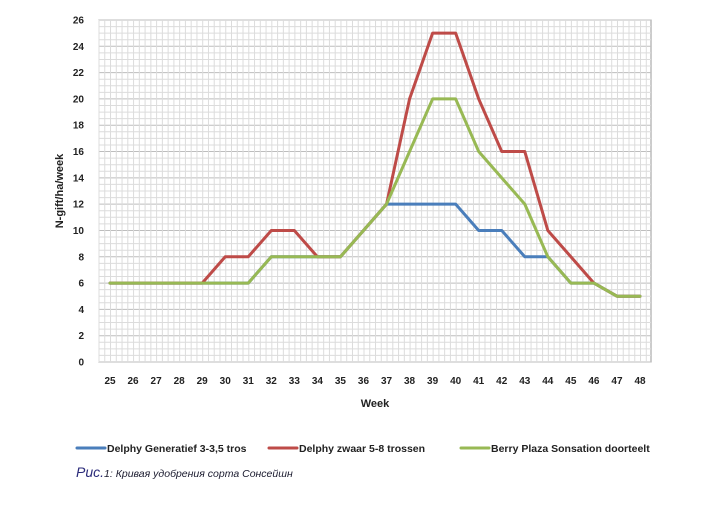  I want to click on x-tick-label: 37, so click(387, 381).